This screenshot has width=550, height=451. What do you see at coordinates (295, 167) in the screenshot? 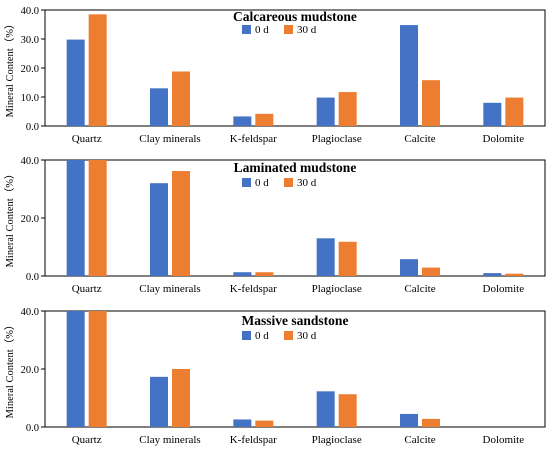
I see `chart-title: Laminated mudstone` at bounding box center [295, 167].